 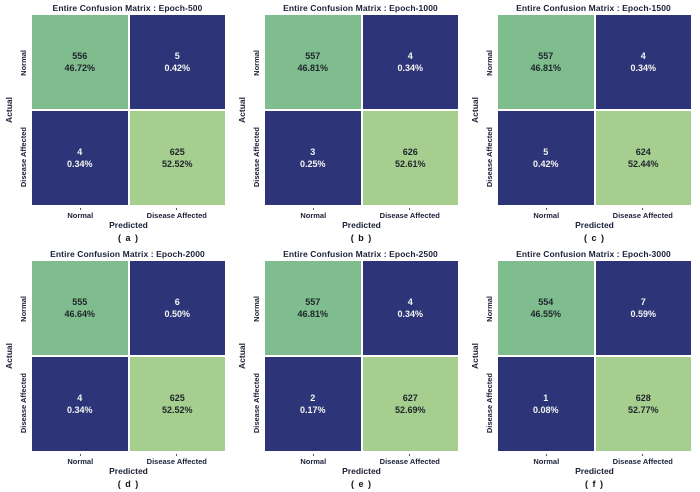 I want to click on confusion-matrix: 554 46.55% 7 0.59% 1 0.08% 628 52.77%, so click(x=594, y=356).